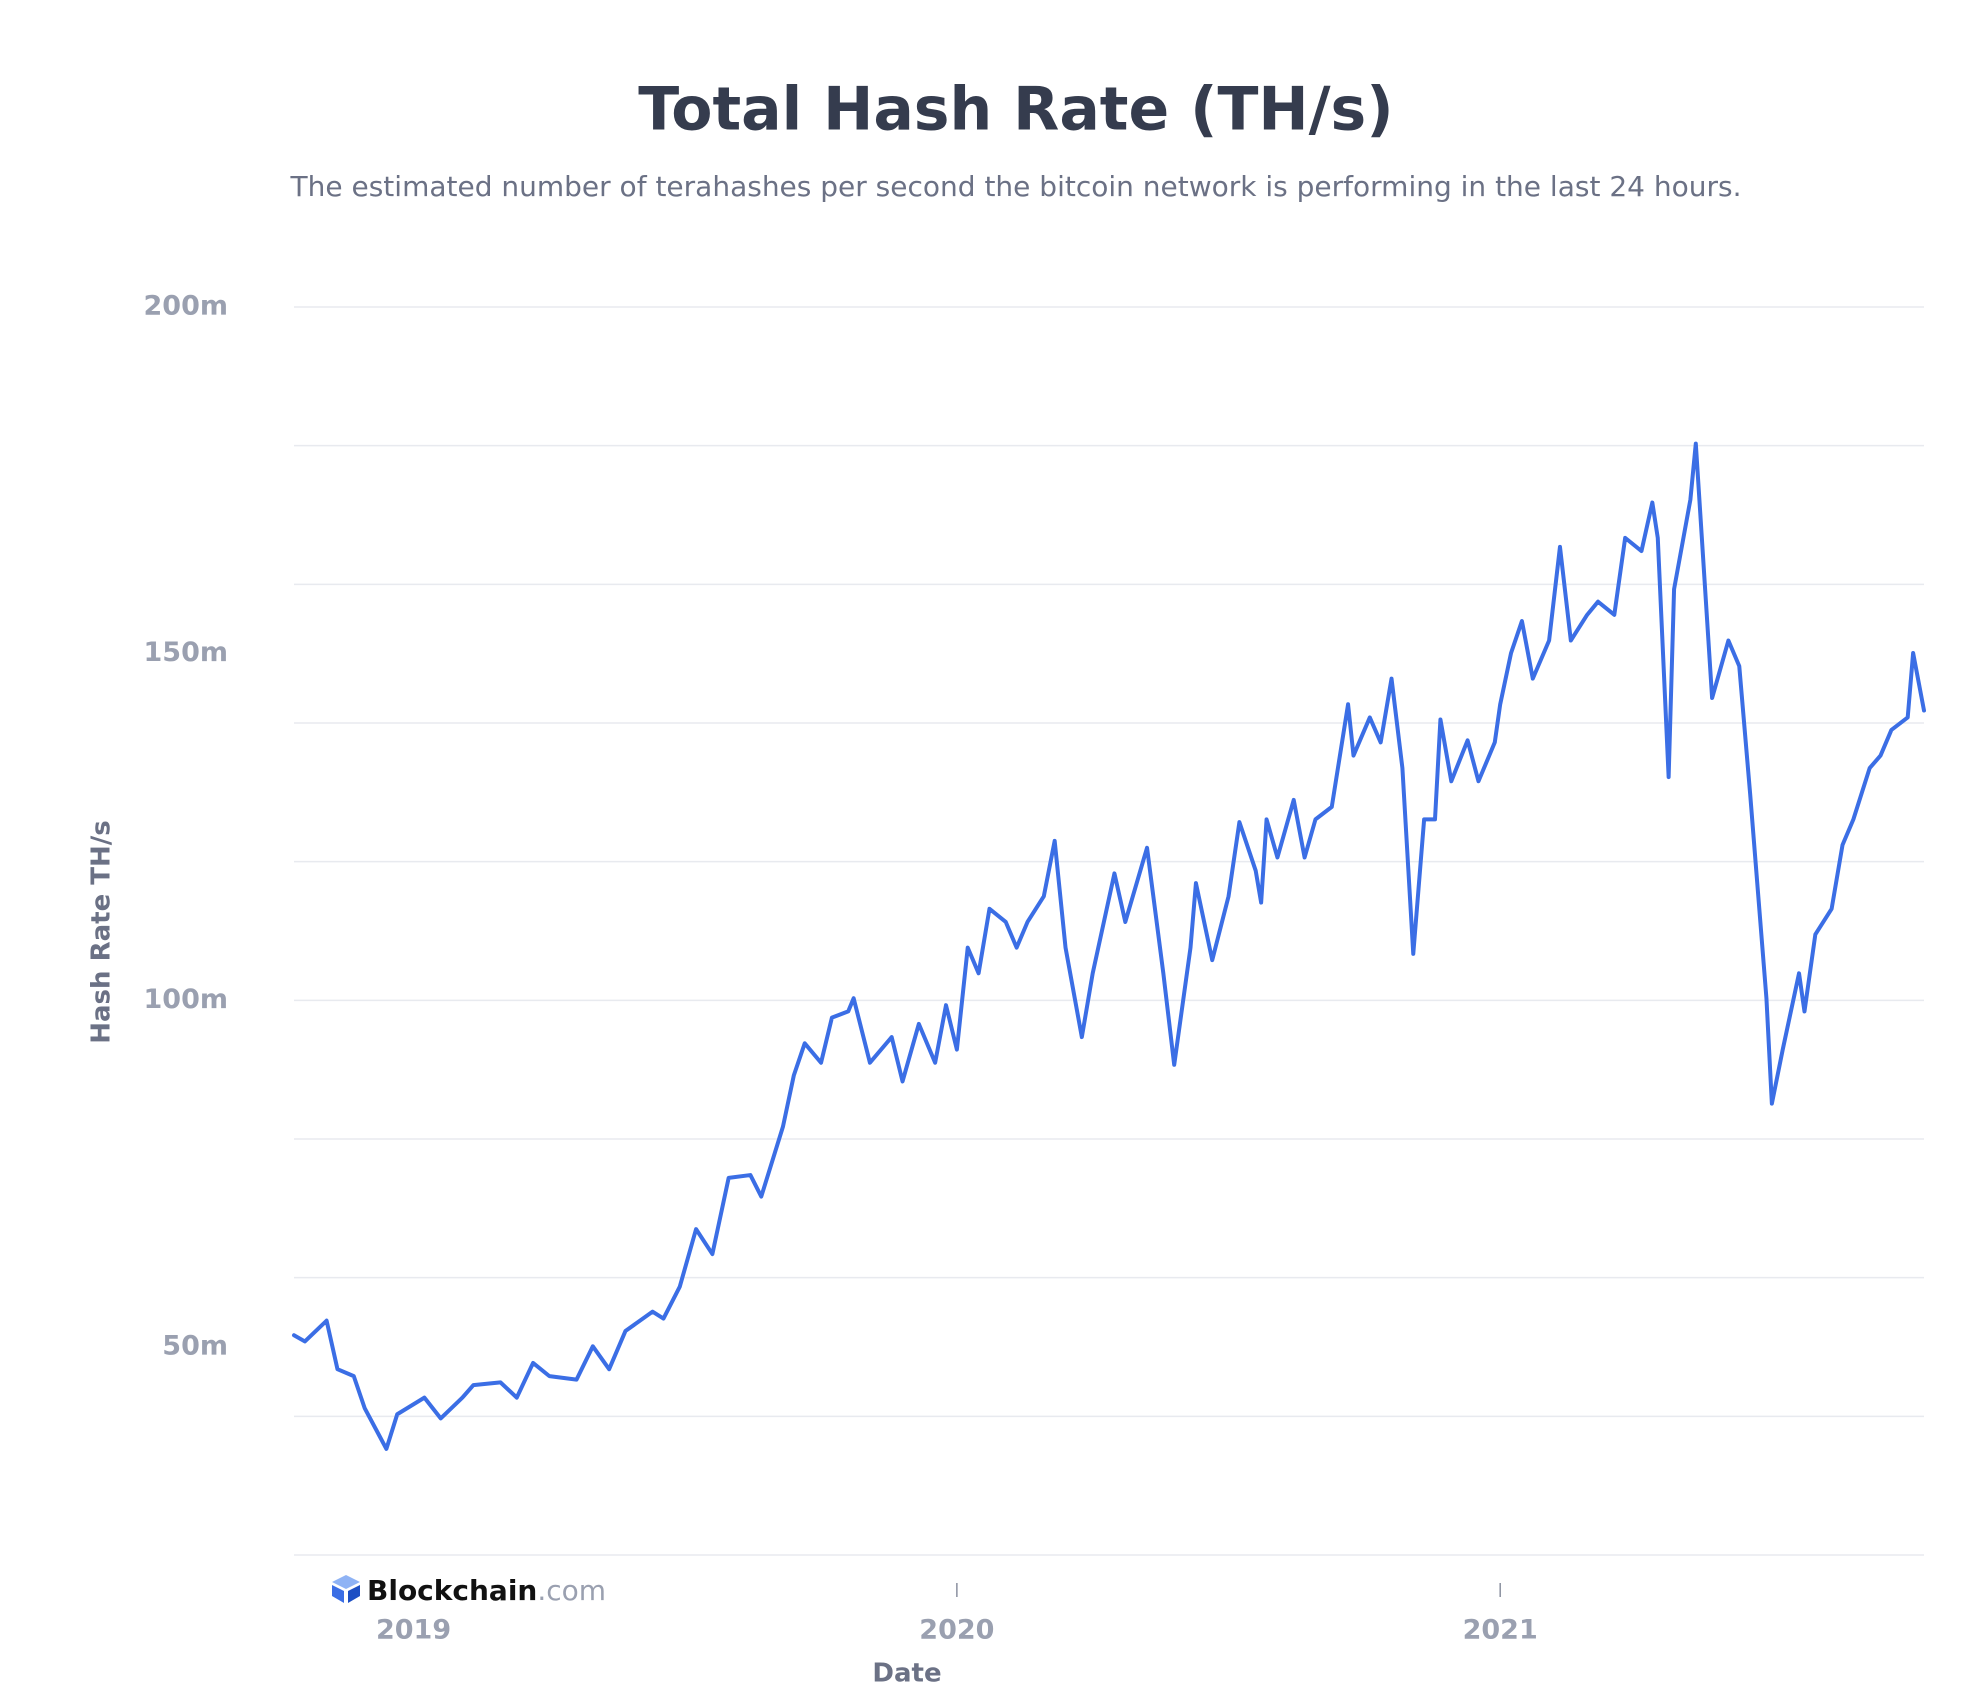 The height and width of the screenshot is (1698, 1982). What do you see at coordinates (346, 1582) in the screenshot?
I see `logo-top` at bounding box center [346, 1582].